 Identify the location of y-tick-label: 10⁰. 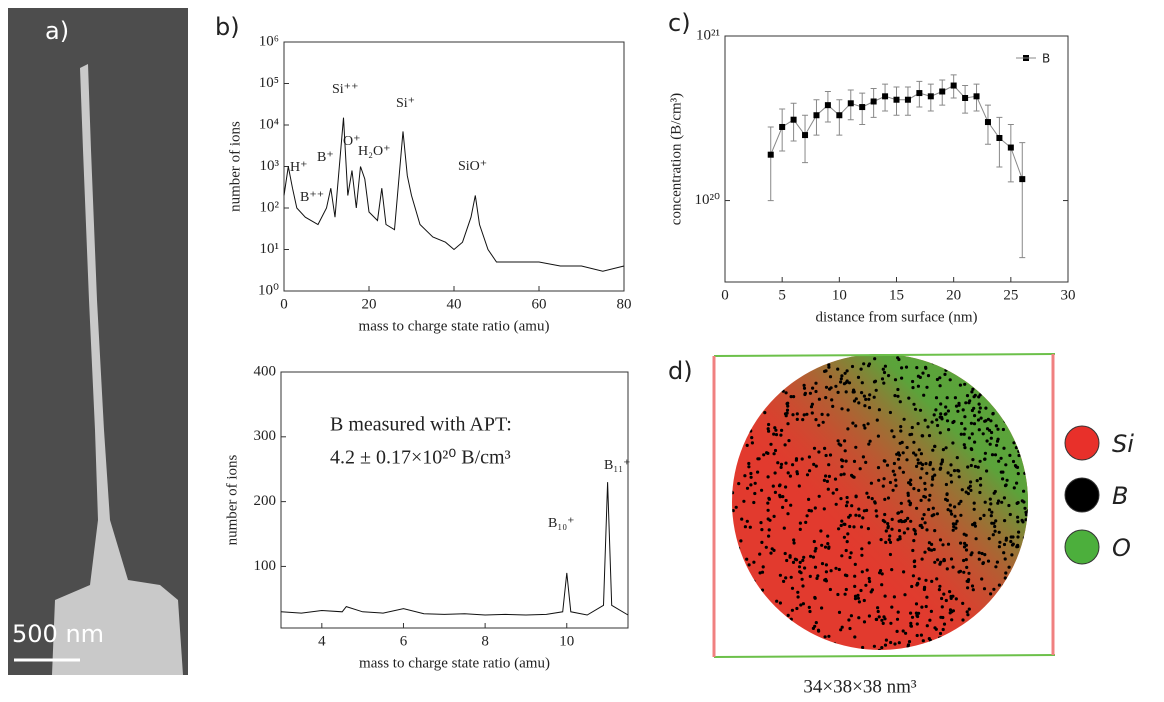
(268, 290).